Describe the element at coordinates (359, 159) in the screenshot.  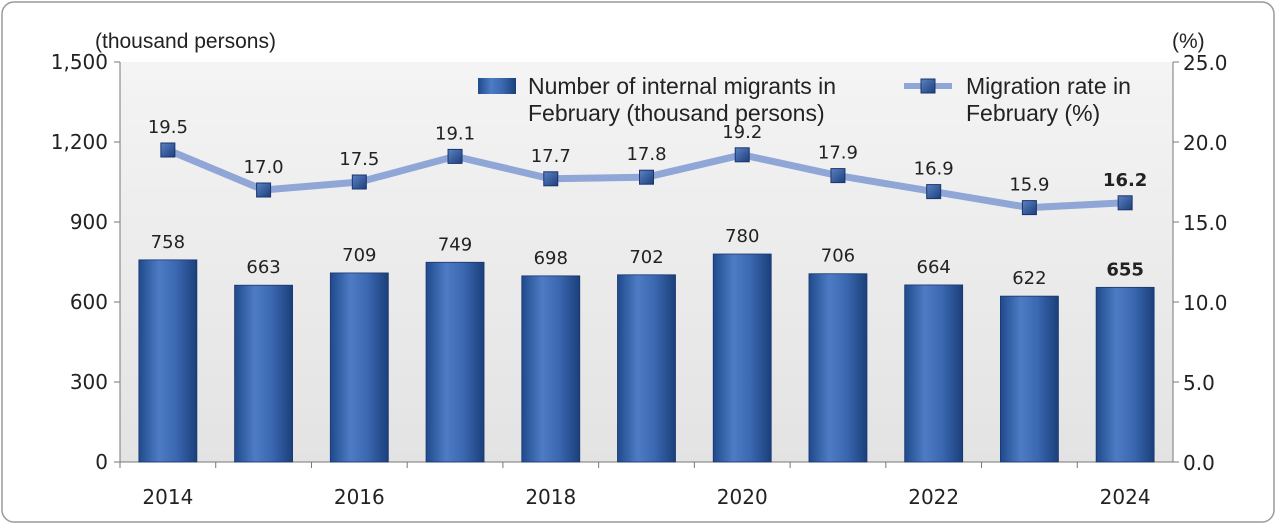
I see `rate-value-label: 17.5` at that location.